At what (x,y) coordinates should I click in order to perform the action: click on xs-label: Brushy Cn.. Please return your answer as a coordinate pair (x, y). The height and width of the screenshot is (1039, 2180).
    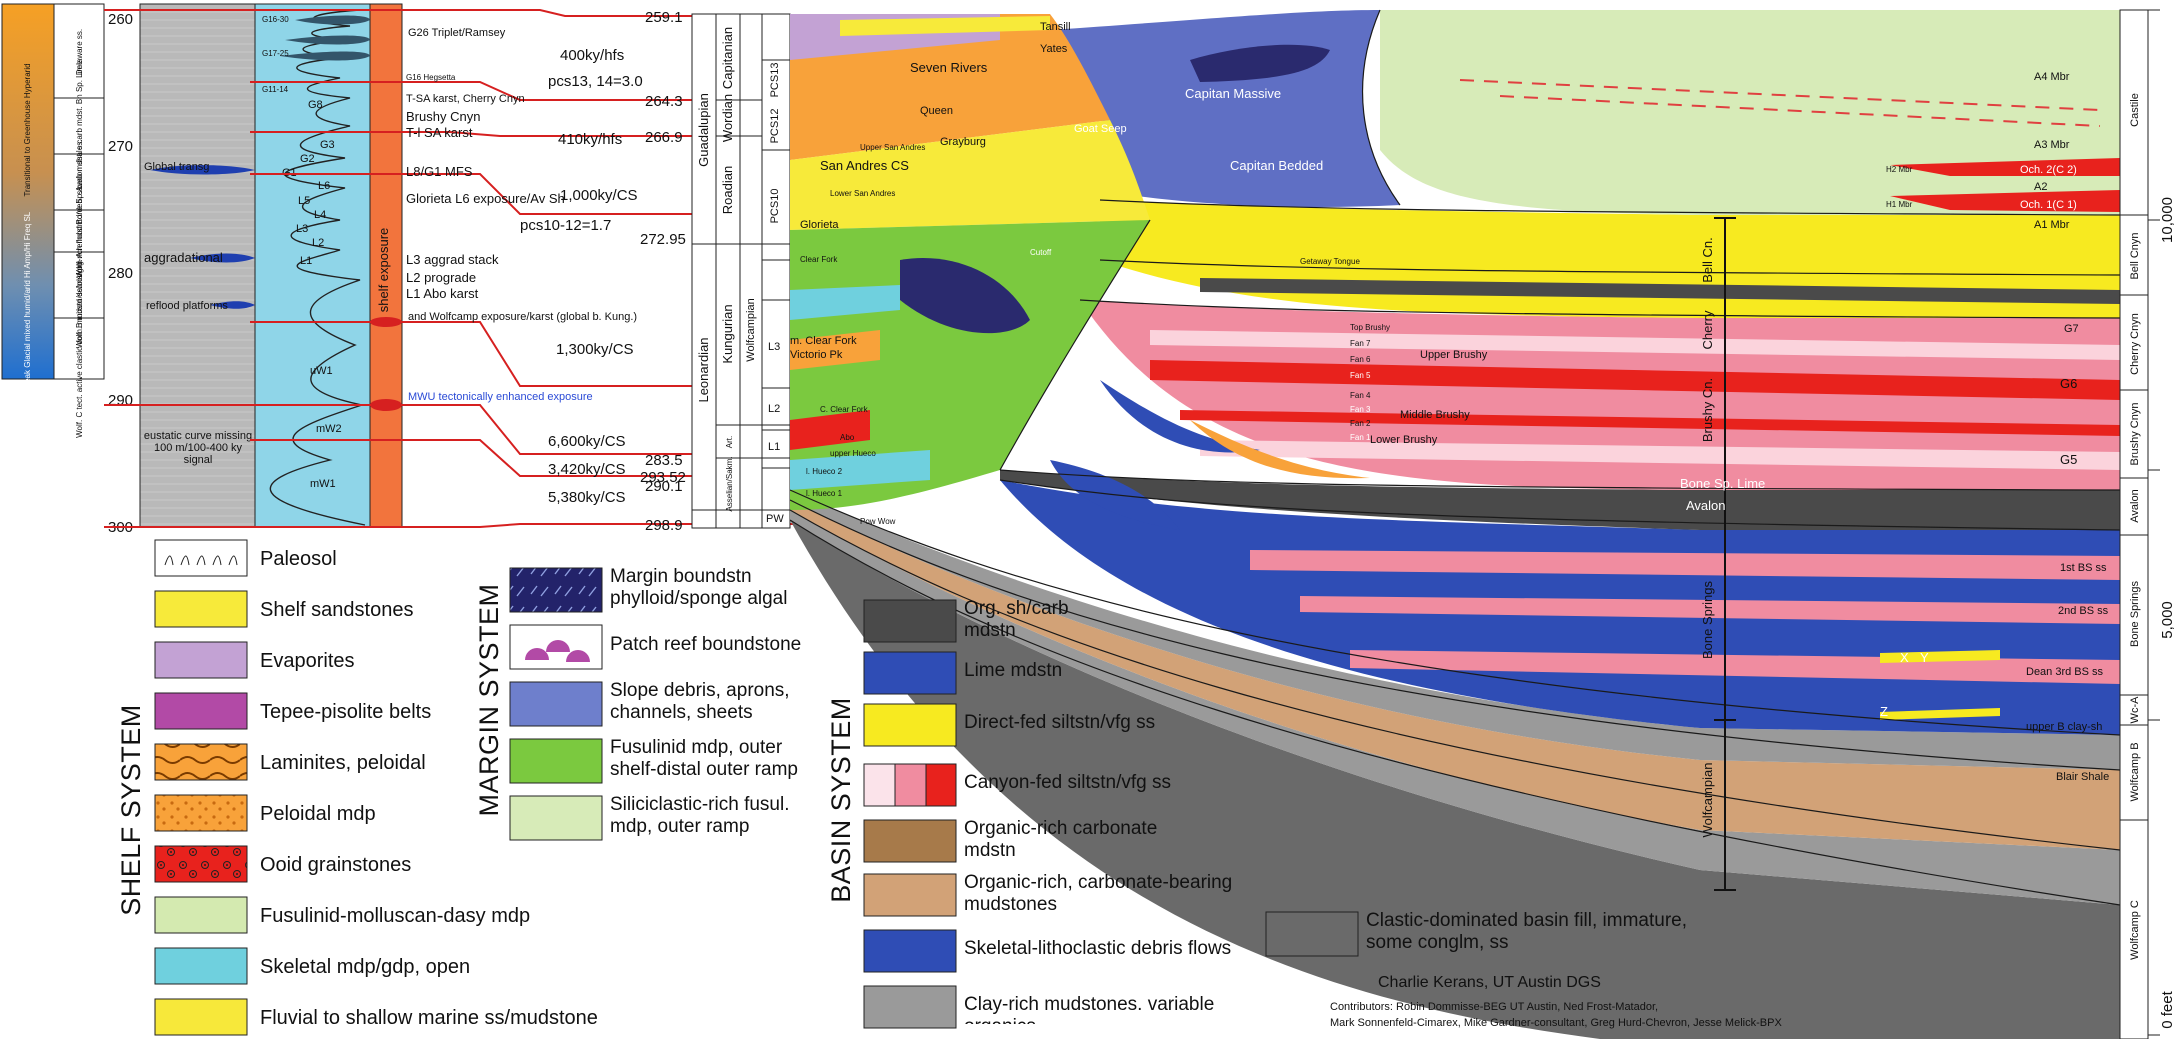
    Looking at the image, I should click on (1707, 410).